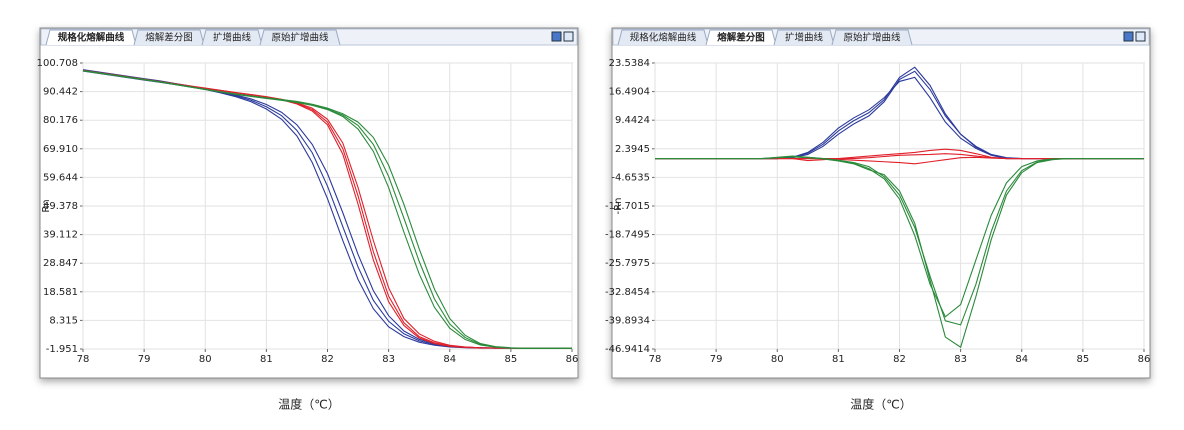  I want to click on y-tick-label: 100.708, so click(57, 63).